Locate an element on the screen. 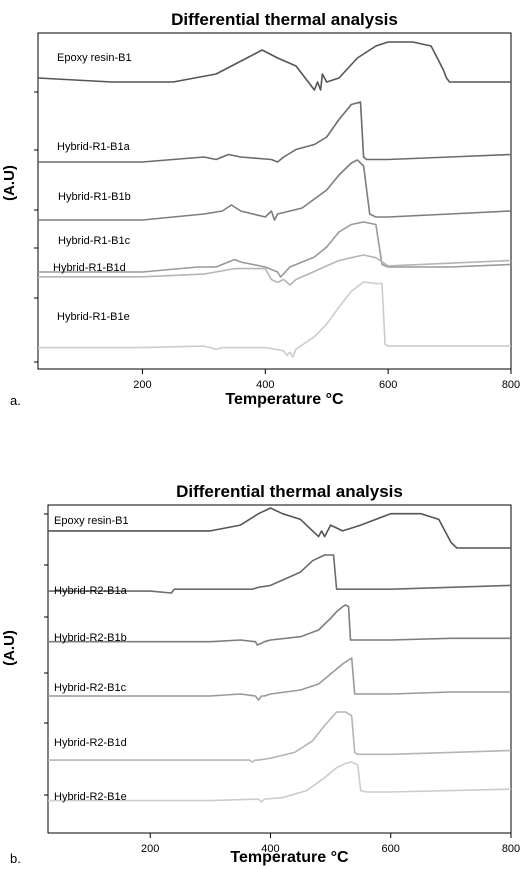  chart0-series-label-2: Hybrid-R1-B1b is located at coordinates (94, 197).